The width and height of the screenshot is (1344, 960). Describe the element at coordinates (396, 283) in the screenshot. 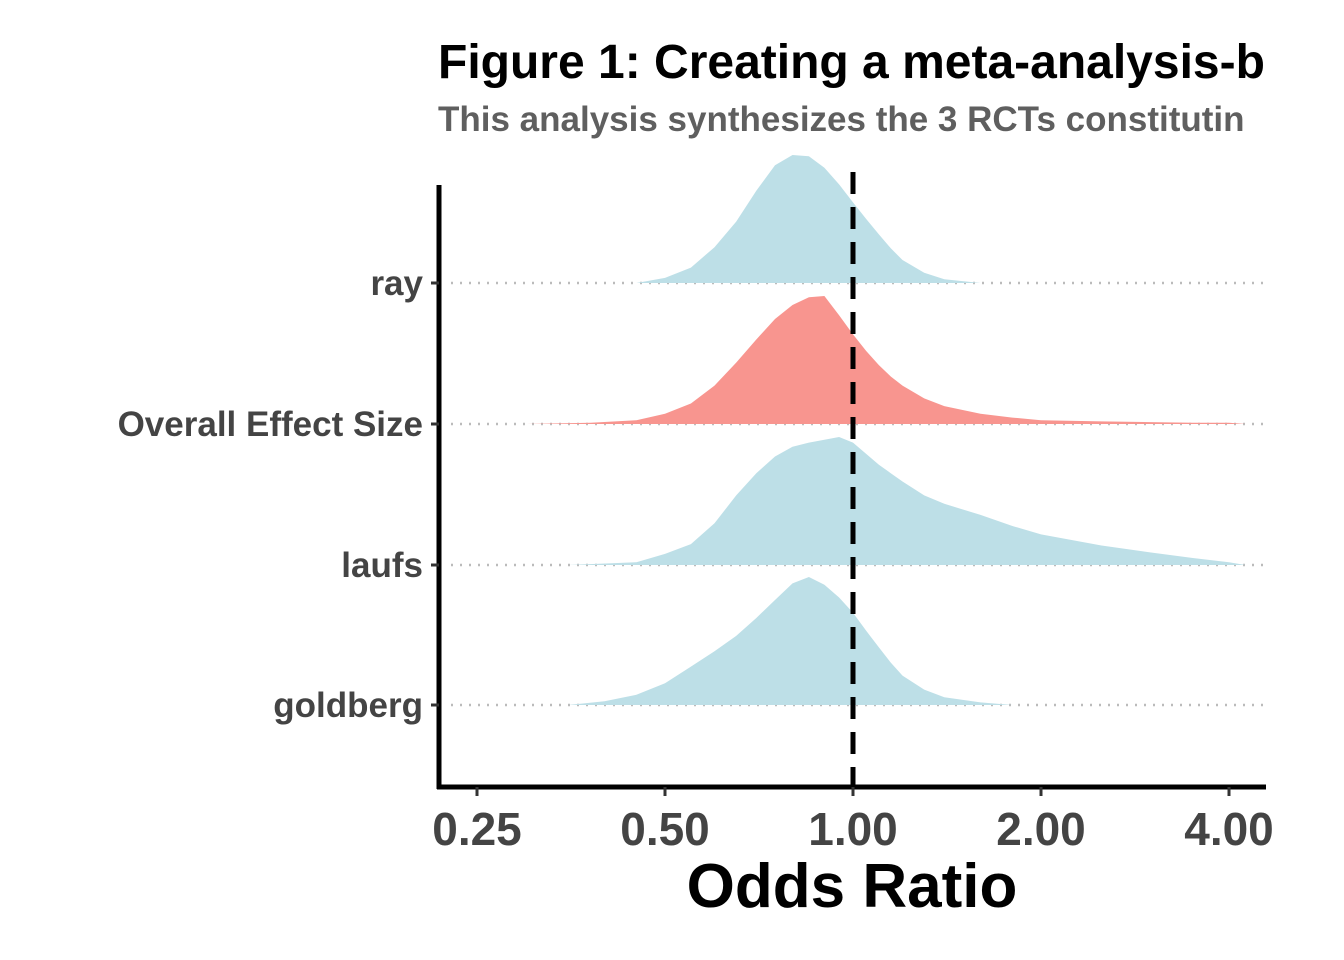

I see `y-tick-label-ray: ray` at that location.